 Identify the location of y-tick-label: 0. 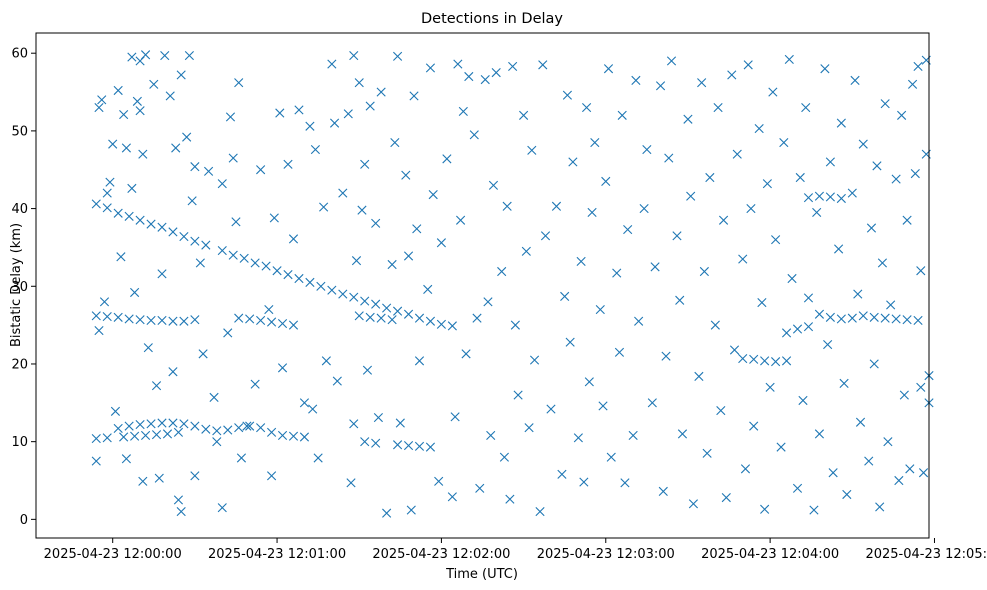
(24, 520).